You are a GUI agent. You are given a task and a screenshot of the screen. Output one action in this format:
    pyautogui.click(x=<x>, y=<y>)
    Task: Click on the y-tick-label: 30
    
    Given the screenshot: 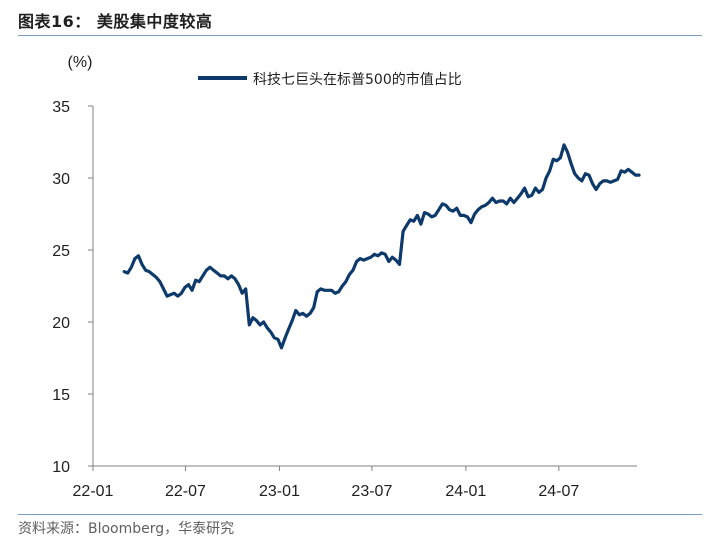 What is the action you would take?
    pyautogui.click(x=61, y=179)
    